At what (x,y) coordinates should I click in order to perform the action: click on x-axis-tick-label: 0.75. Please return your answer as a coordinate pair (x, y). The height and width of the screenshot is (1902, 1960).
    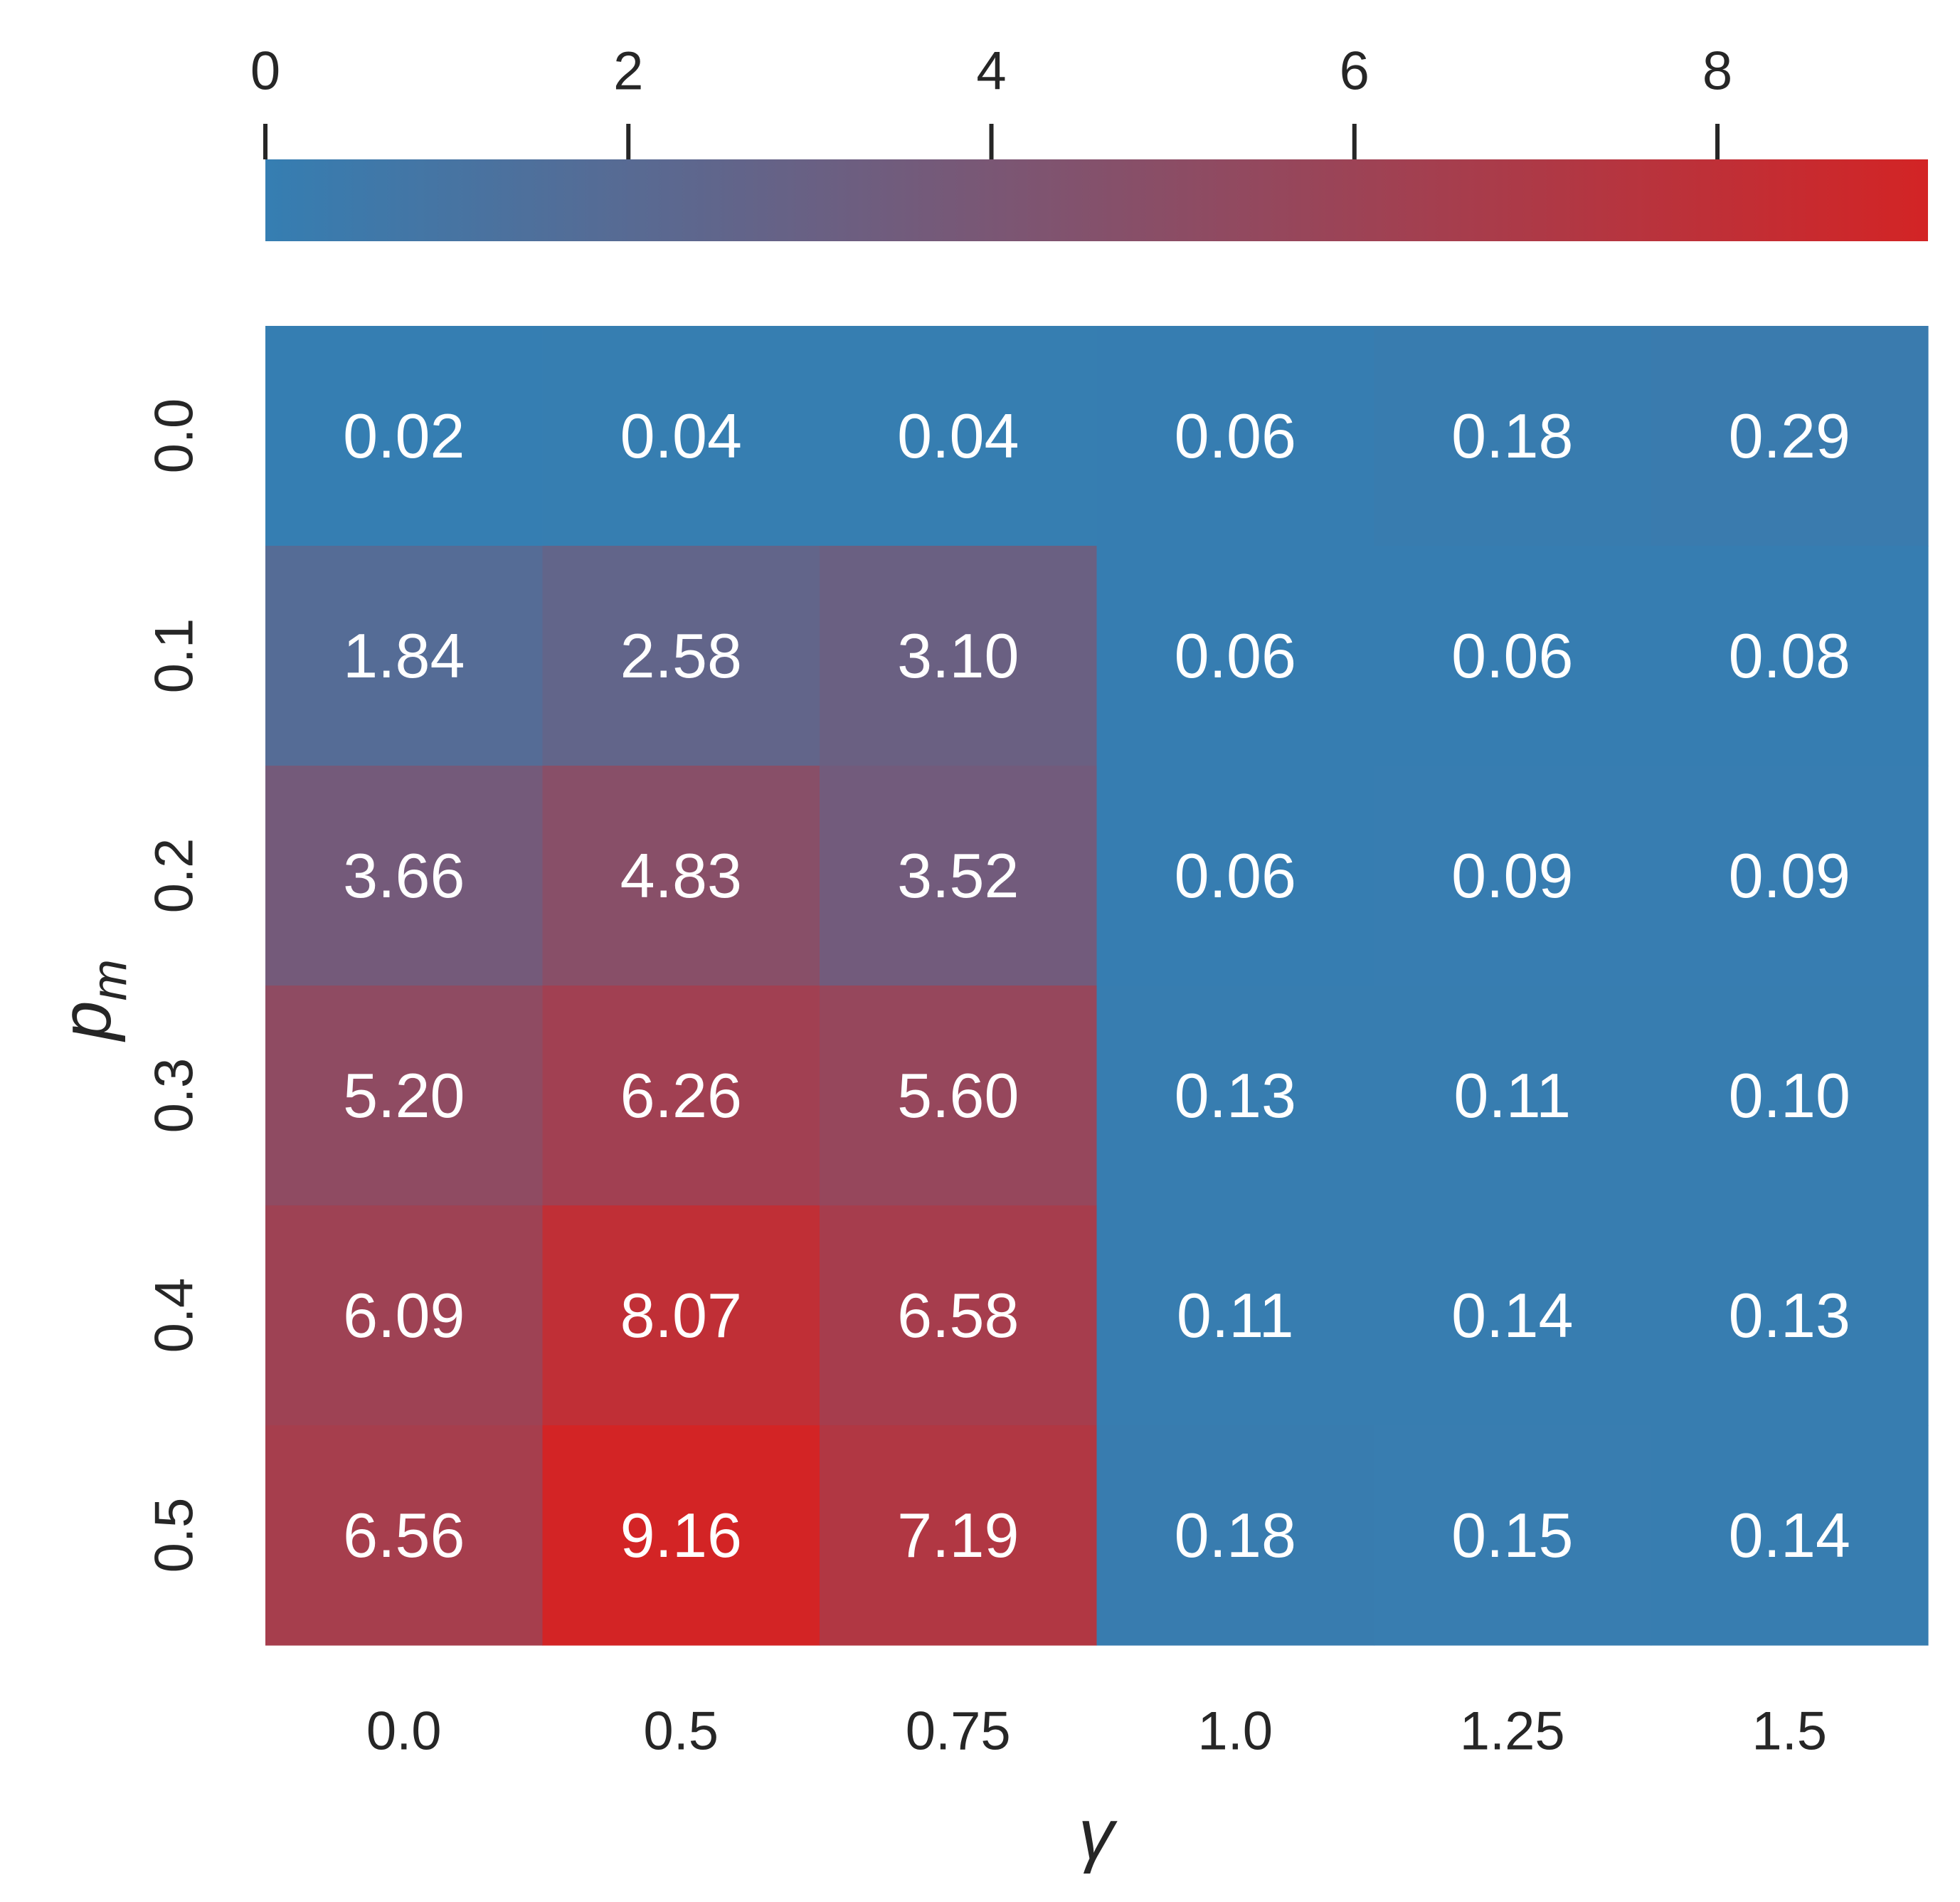
    Looking at the image, I should click on (958, 1731).